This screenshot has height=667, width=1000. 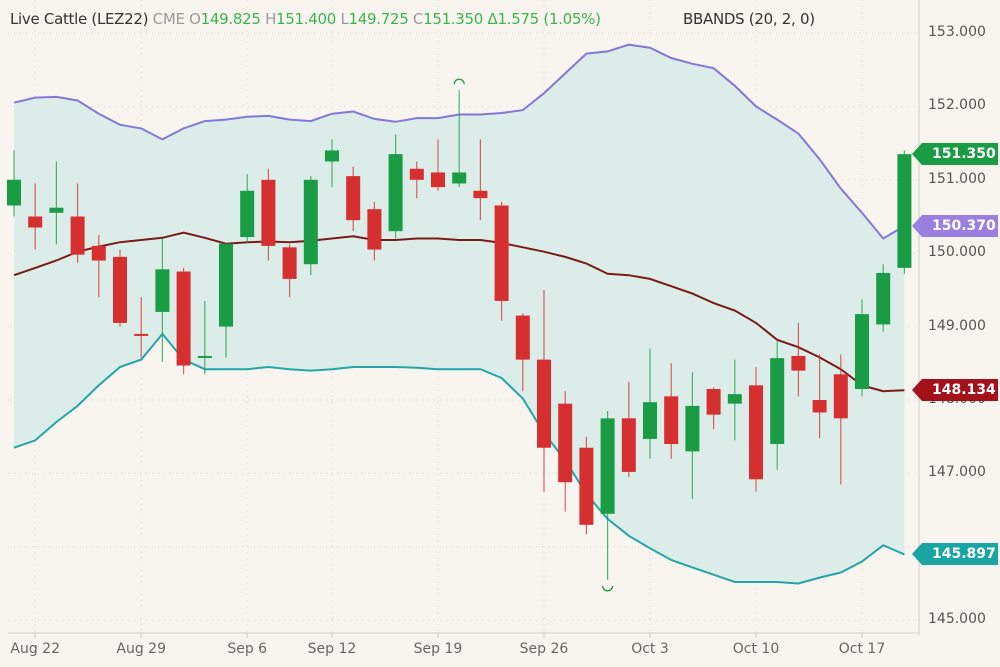 I want to click on time-axis-label: Oct 3, so click(x=650, y=649).